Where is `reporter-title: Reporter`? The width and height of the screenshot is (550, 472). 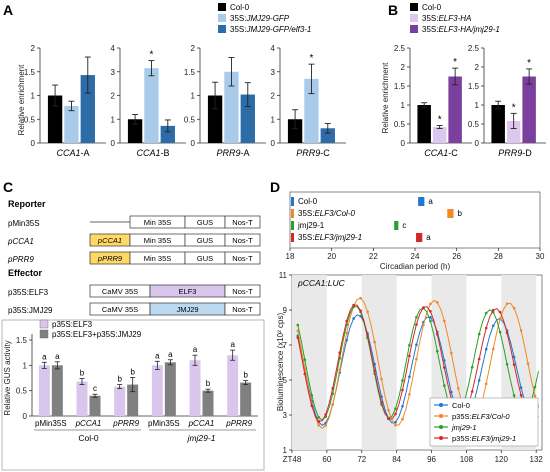
reporter-title: Reporter is located at coordinates (27, 204).